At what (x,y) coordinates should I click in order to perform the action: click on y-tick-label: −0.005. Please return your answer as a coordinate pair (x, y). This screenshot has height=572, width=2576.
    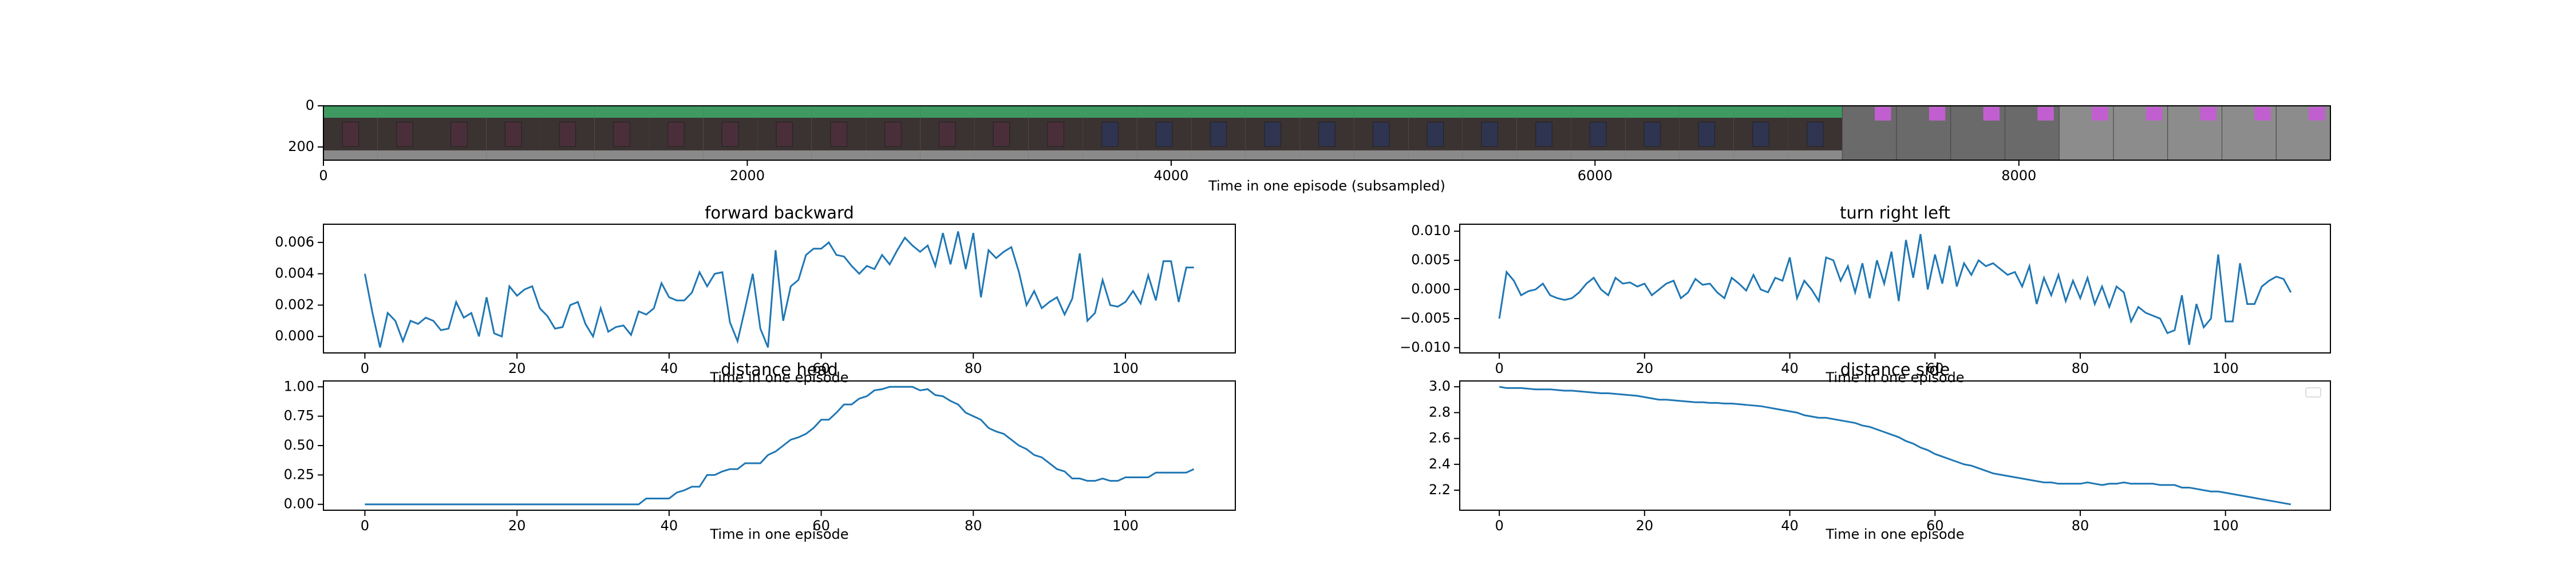
    Looking at the image, I should click on (1425, 318).